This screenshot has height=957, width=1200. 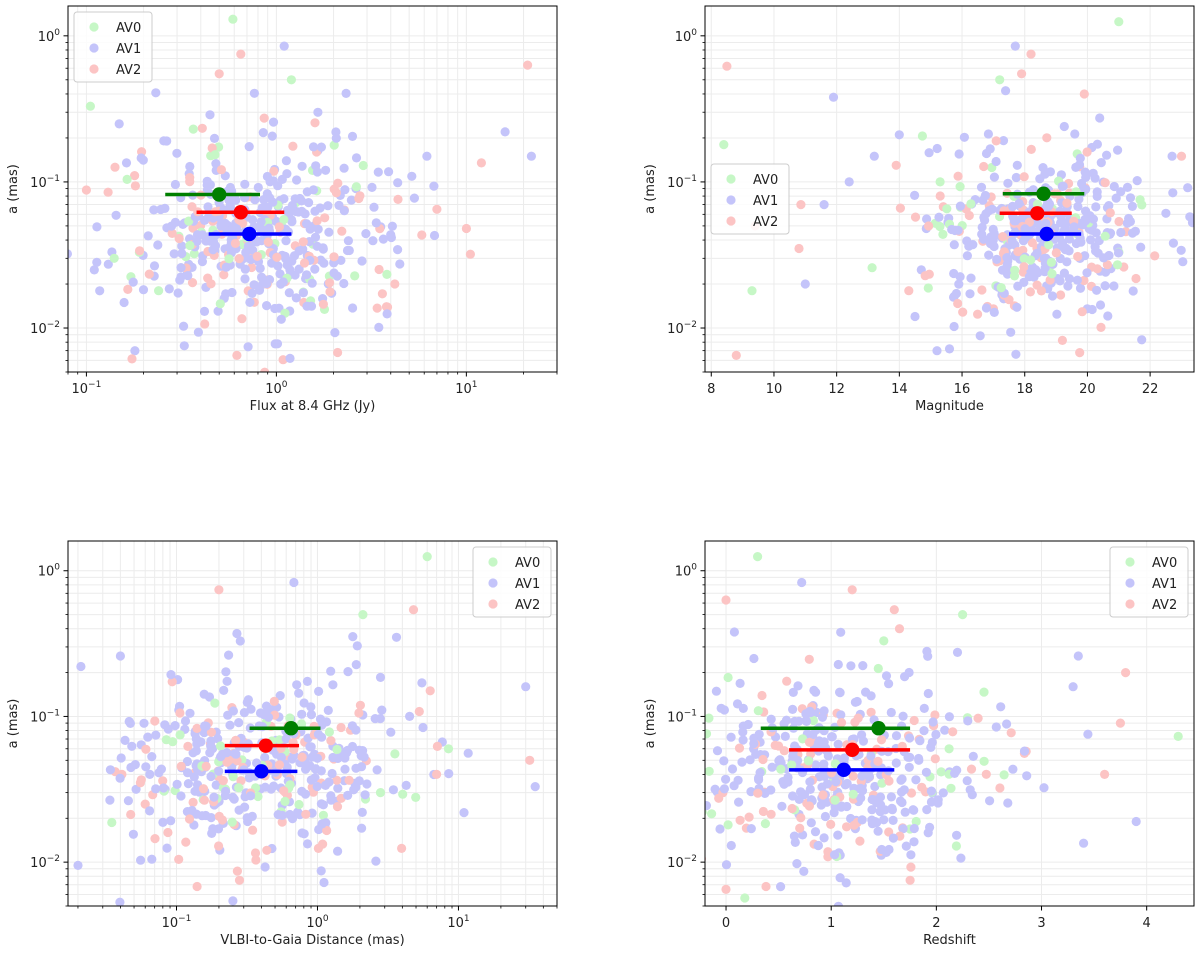 I want to click on legend-marker-av1, so click(x=731, y=200).